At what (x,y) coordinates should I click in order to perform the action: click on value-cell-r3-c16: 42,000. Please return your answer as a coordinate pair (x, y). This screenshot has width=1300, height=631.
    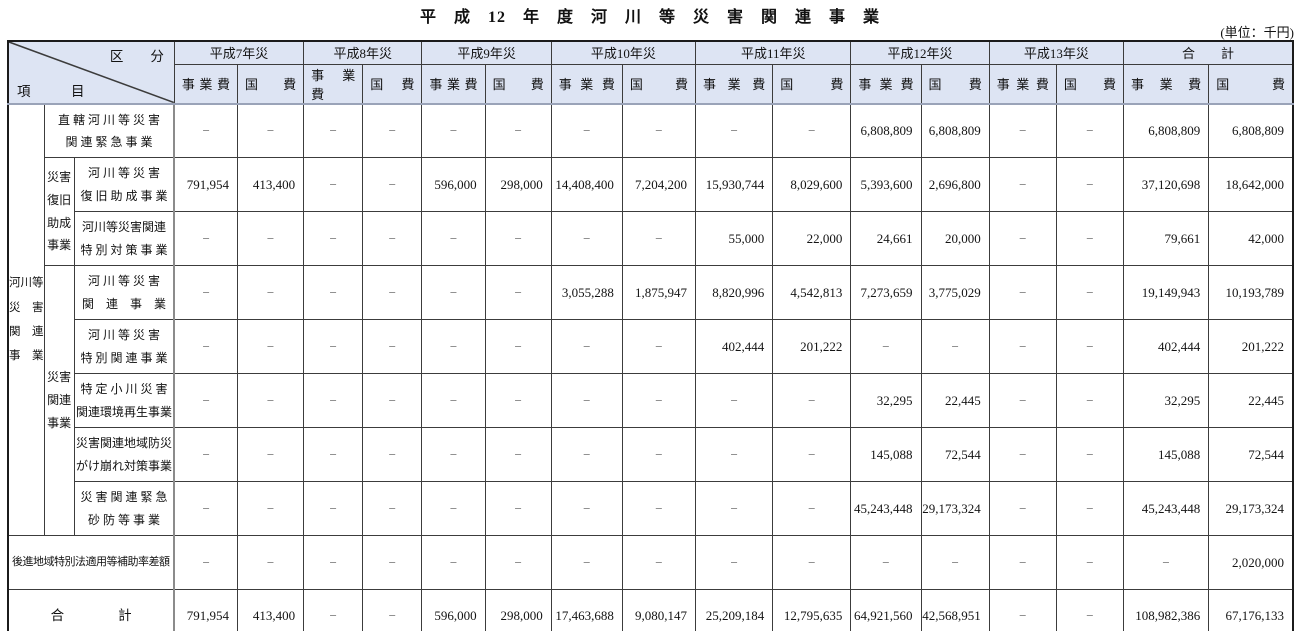
    Looking at the image, I should click on (1251, 238).